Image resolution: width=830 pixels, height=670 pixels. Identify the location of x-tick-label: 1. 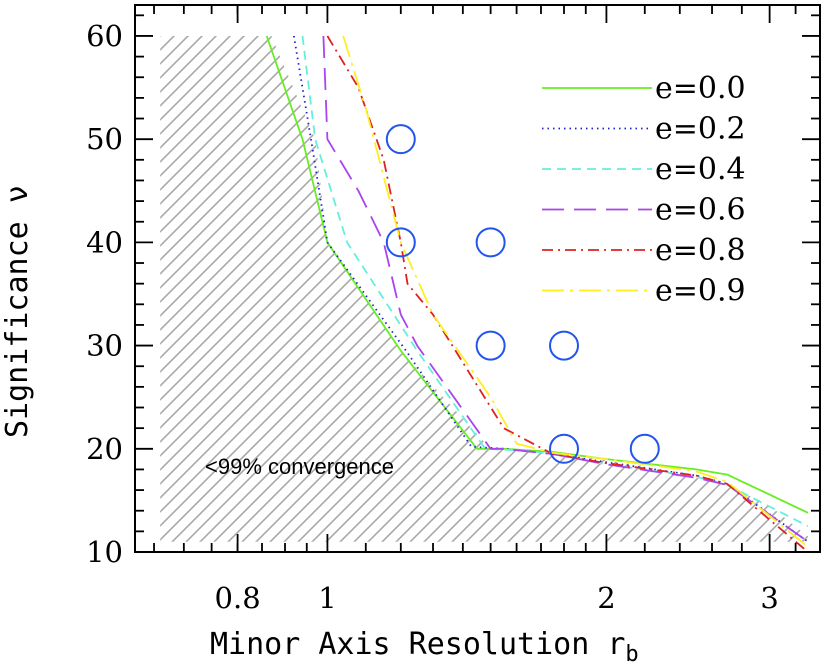
(327, 598).